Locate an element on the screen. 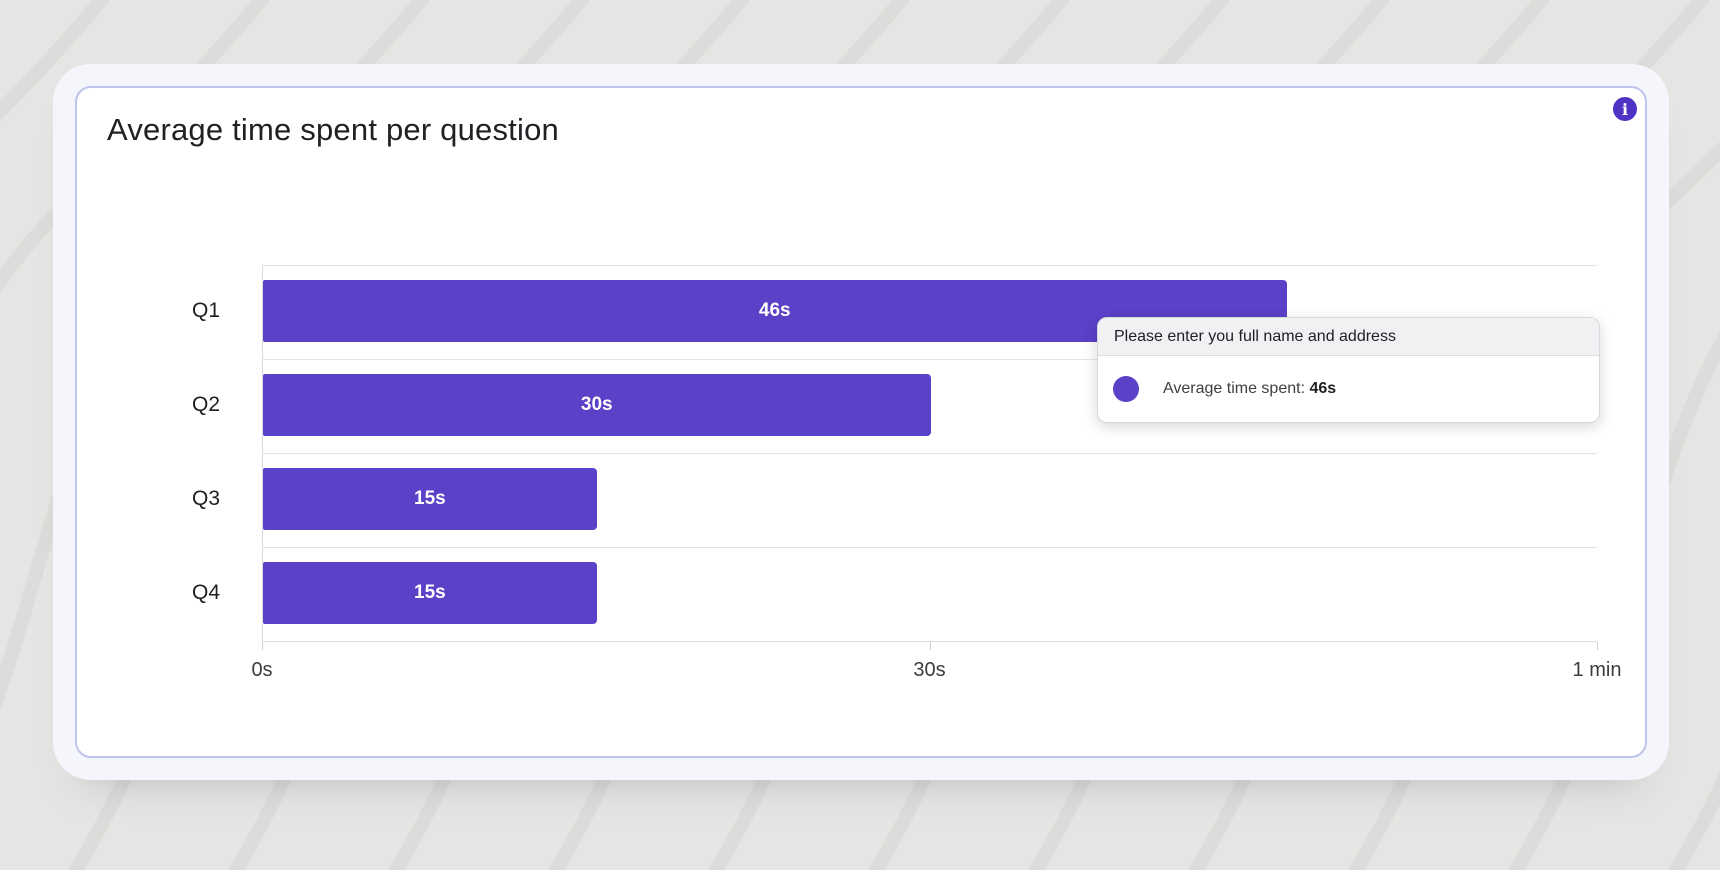 This screenshot has height=870, width=1720. bar-q4: 15s is located at coordinates (430, 593).